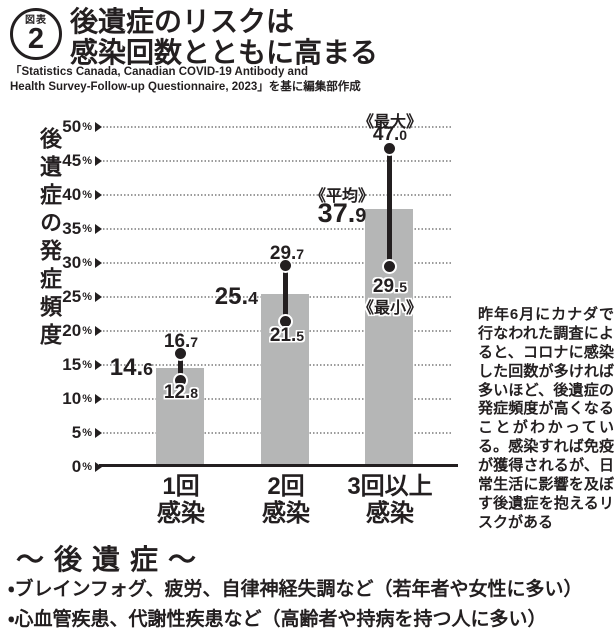 Image resolution: width=614 pixels, height=640 pixels. What do you see at coordinates (65, 263) in the screenshot?
I see `y-tick-30: 30%` at bounding box center [65, 263].